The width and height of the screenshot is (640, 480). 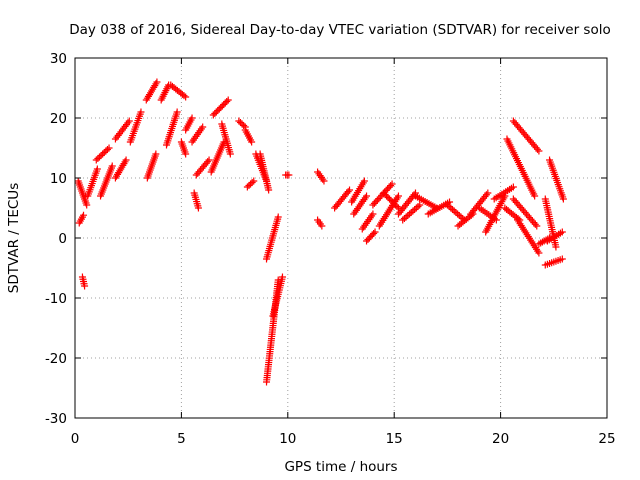 I want to click on x-tick-label: 5, so click(x=181, y=439).